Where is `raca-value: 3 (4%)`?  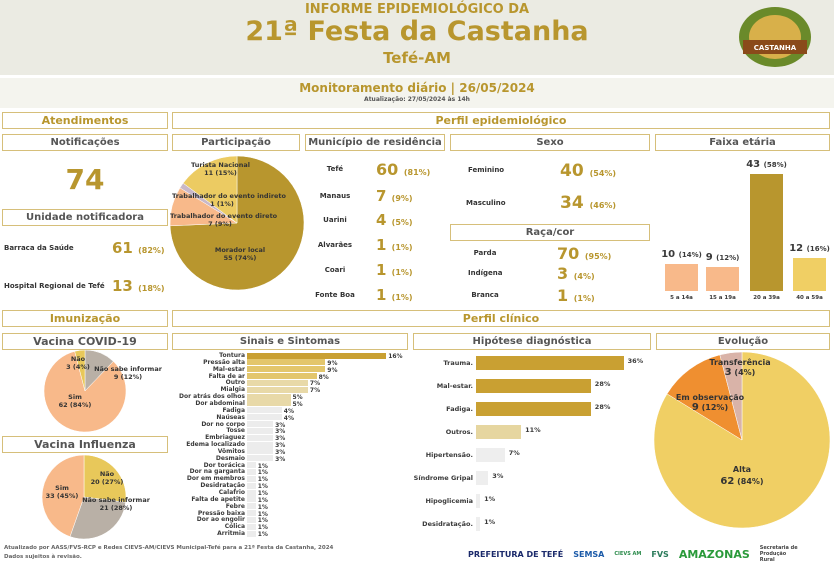 raca-value: 3 (4%) is located at coordinates (576, 273).